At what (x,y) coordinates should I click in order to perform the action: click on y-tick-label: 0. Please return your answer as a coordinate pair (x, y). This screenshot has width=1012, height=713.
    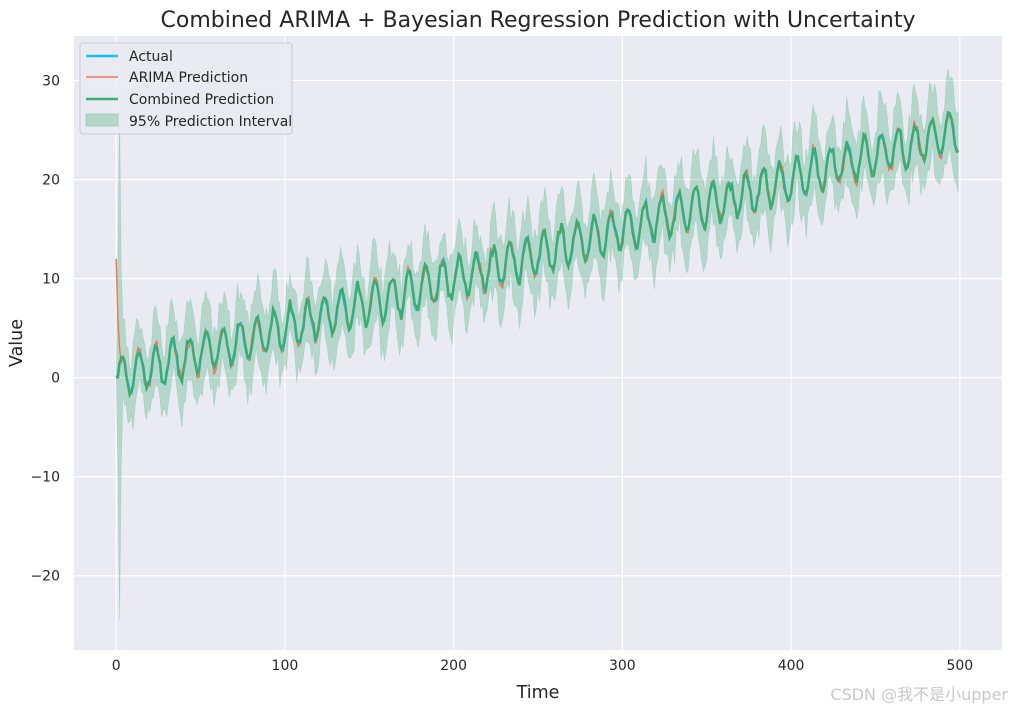
    Looking at the image, I should click on (55, 379).